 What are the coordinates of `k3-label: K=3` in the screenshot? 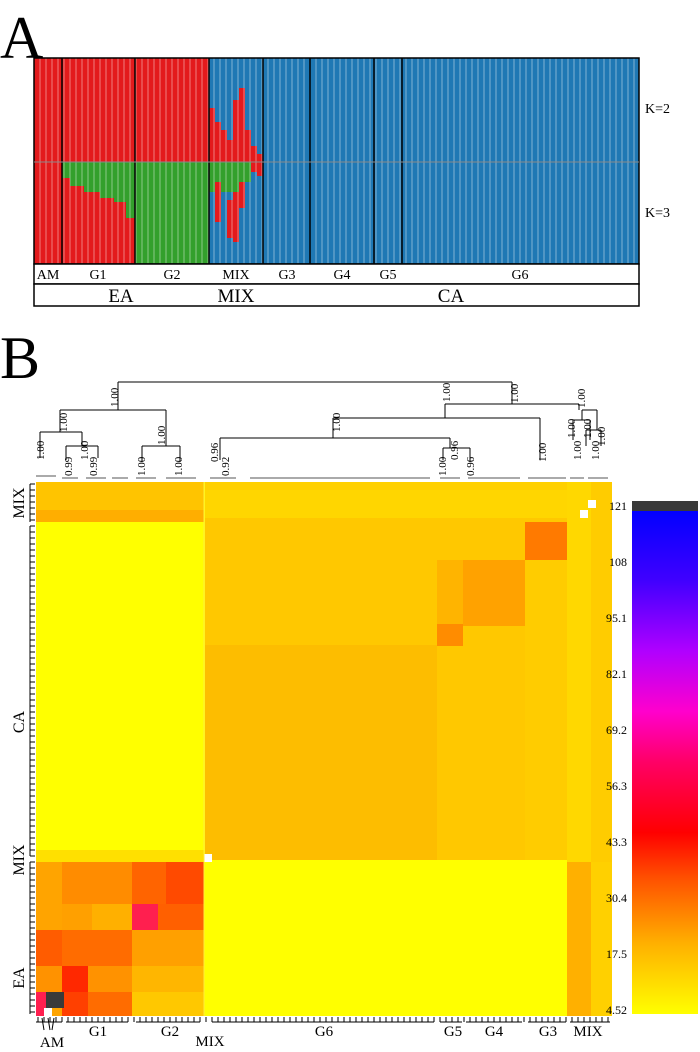 It's located at (657, 213).